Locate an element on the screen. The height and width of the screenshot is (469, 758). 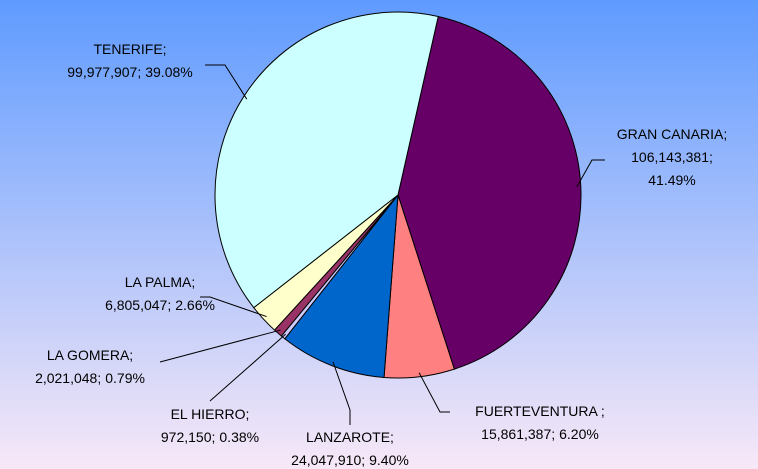
data-label: 972,150; 0.38% is located at coordinates (210, 437).